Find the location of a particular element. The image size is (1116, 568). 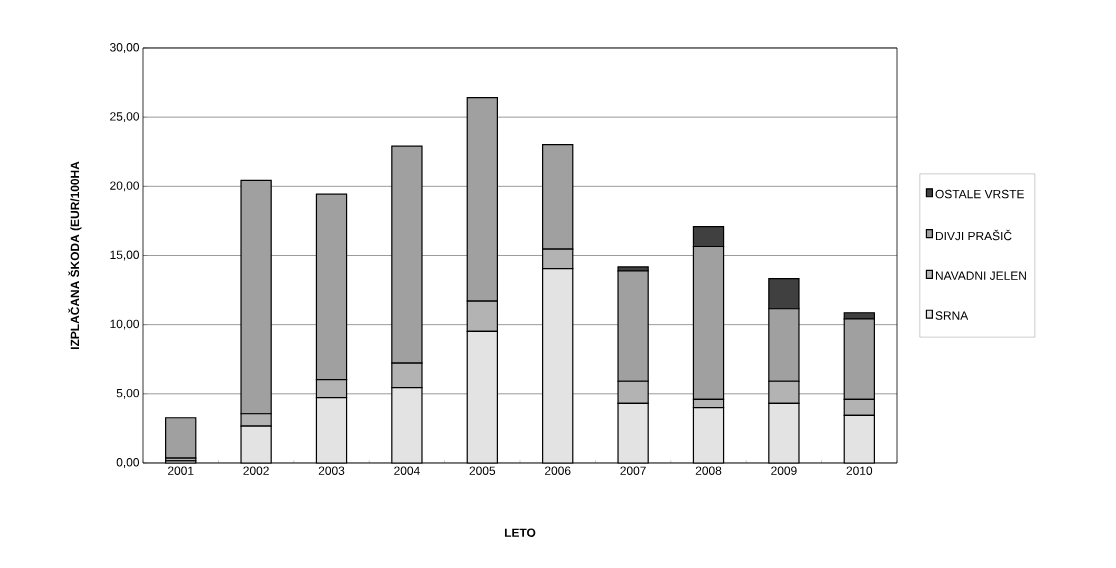

y-tick-label: 20,00 is located at coordinates (125, 186).